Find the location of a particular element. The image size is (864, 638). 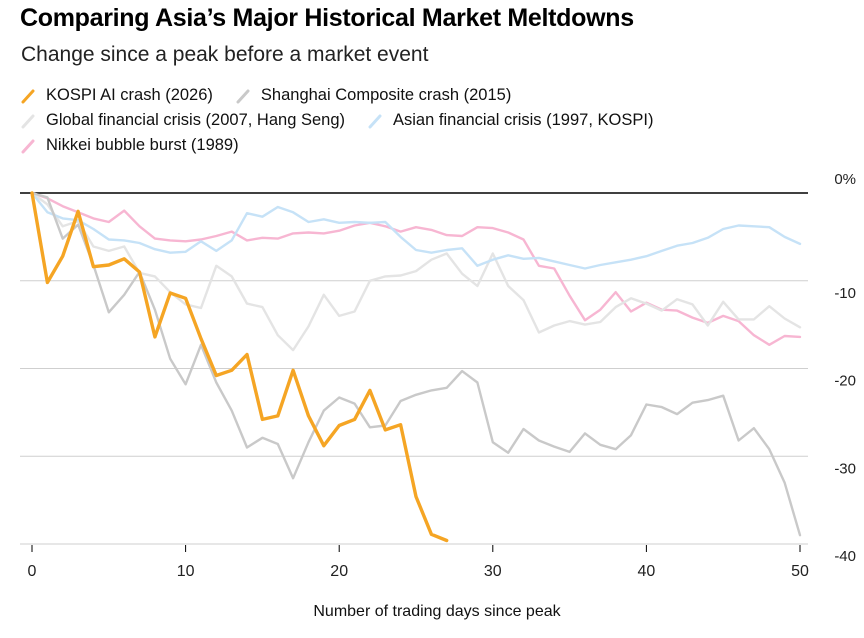

legend-item: KOSPI AI crash (2026) is located at coordinates (116, 95).